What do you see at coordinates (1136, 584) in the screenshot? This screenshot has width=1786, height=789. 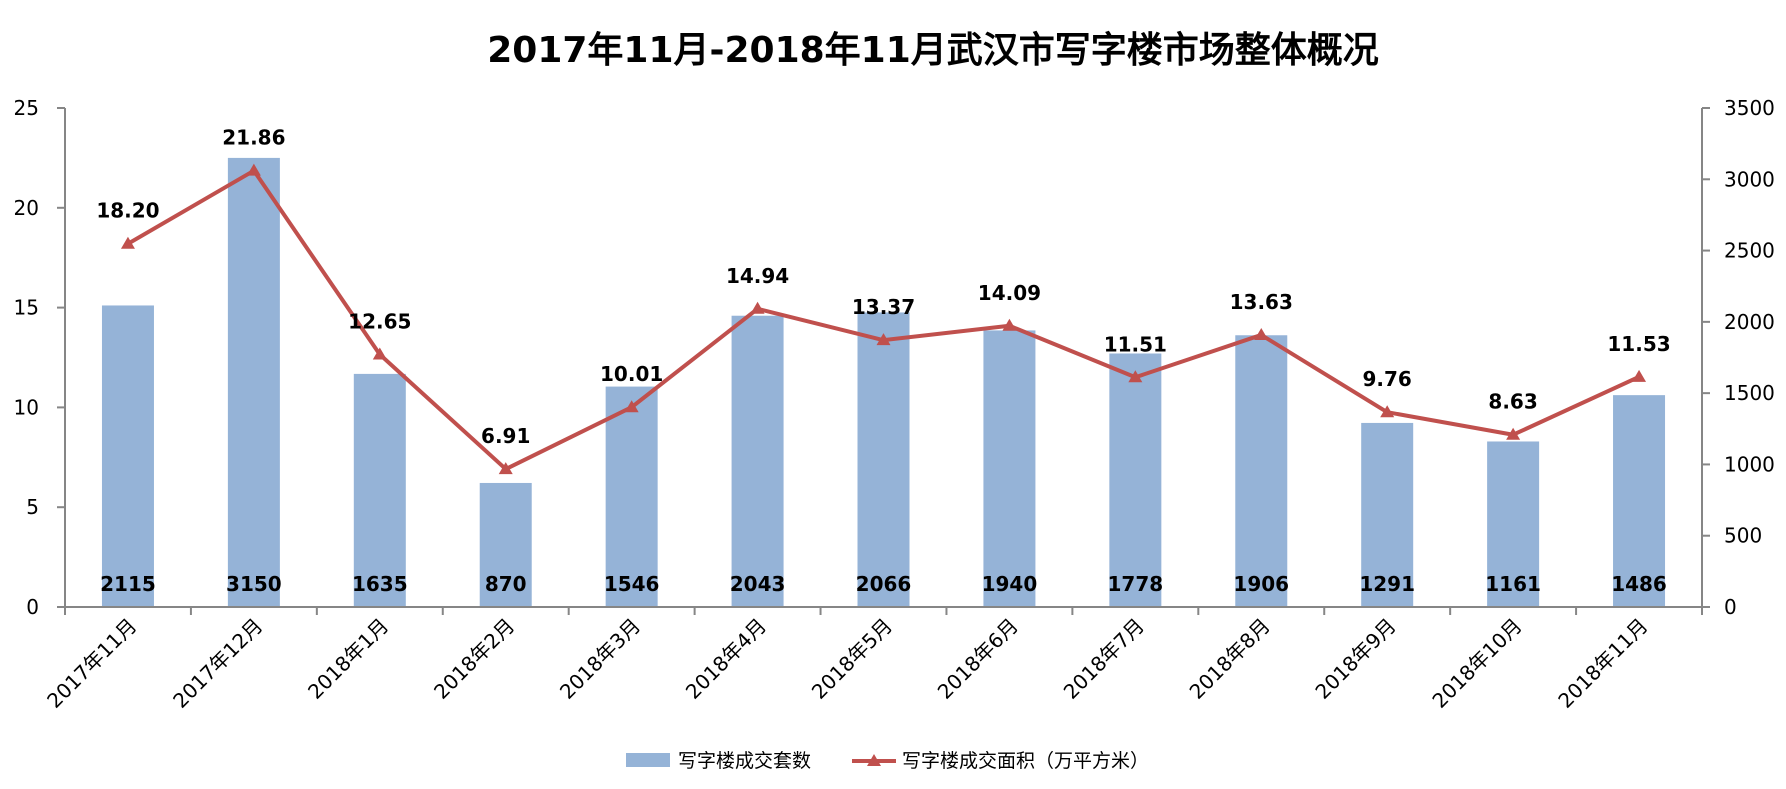 I see `bar-data-label: 1778` at bounding box center [1136, 584].